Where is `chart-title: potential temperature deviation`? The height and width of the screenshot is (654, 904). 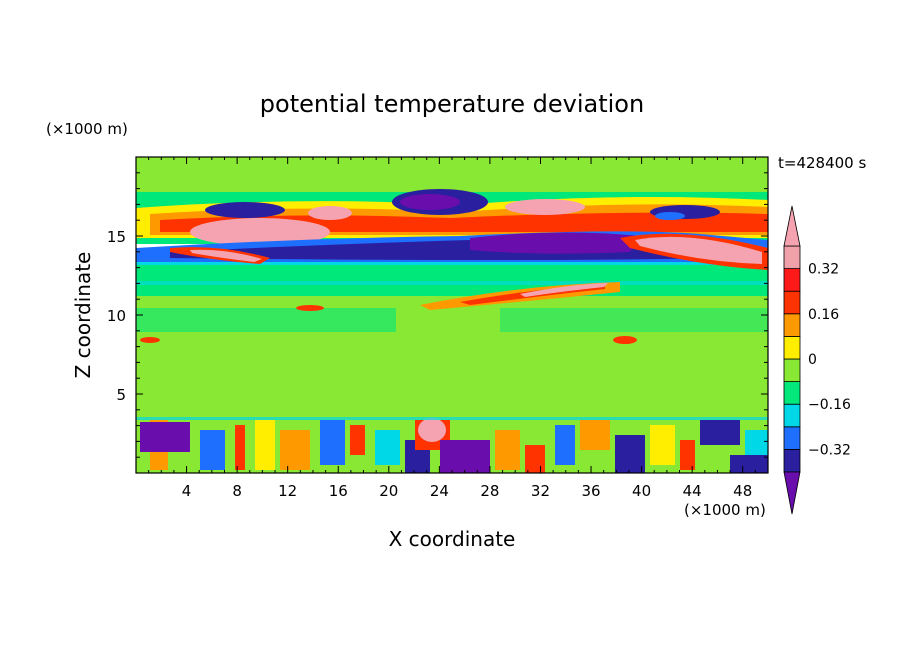
chart-title: potential temperature deviation is located at coordinates (452, 104).